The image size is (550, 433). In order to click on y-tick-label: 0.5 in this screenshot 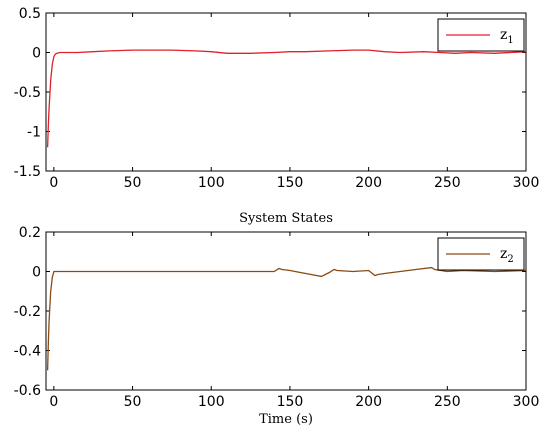, I will do `click(30, 14)`.